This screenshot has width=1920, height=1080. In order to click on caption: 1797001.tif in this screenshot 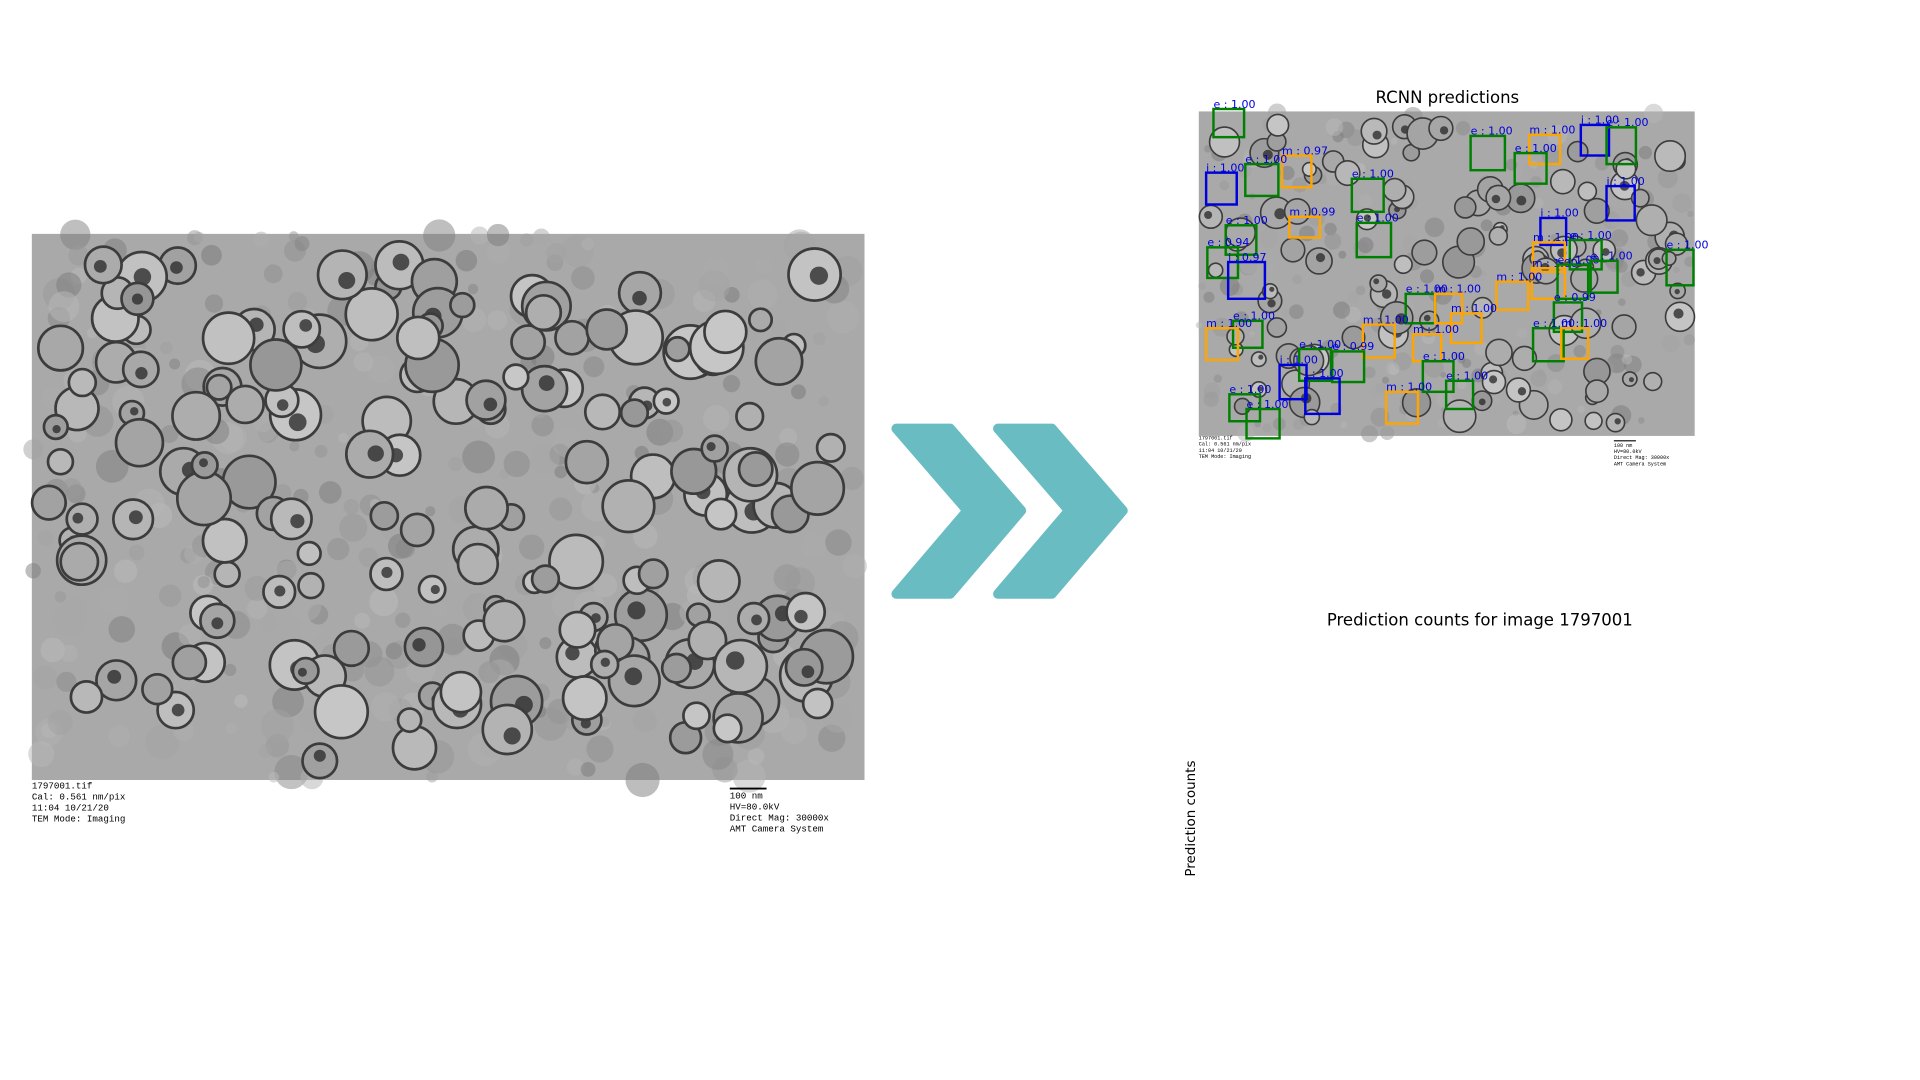, I will do `click(1216, 439)`.